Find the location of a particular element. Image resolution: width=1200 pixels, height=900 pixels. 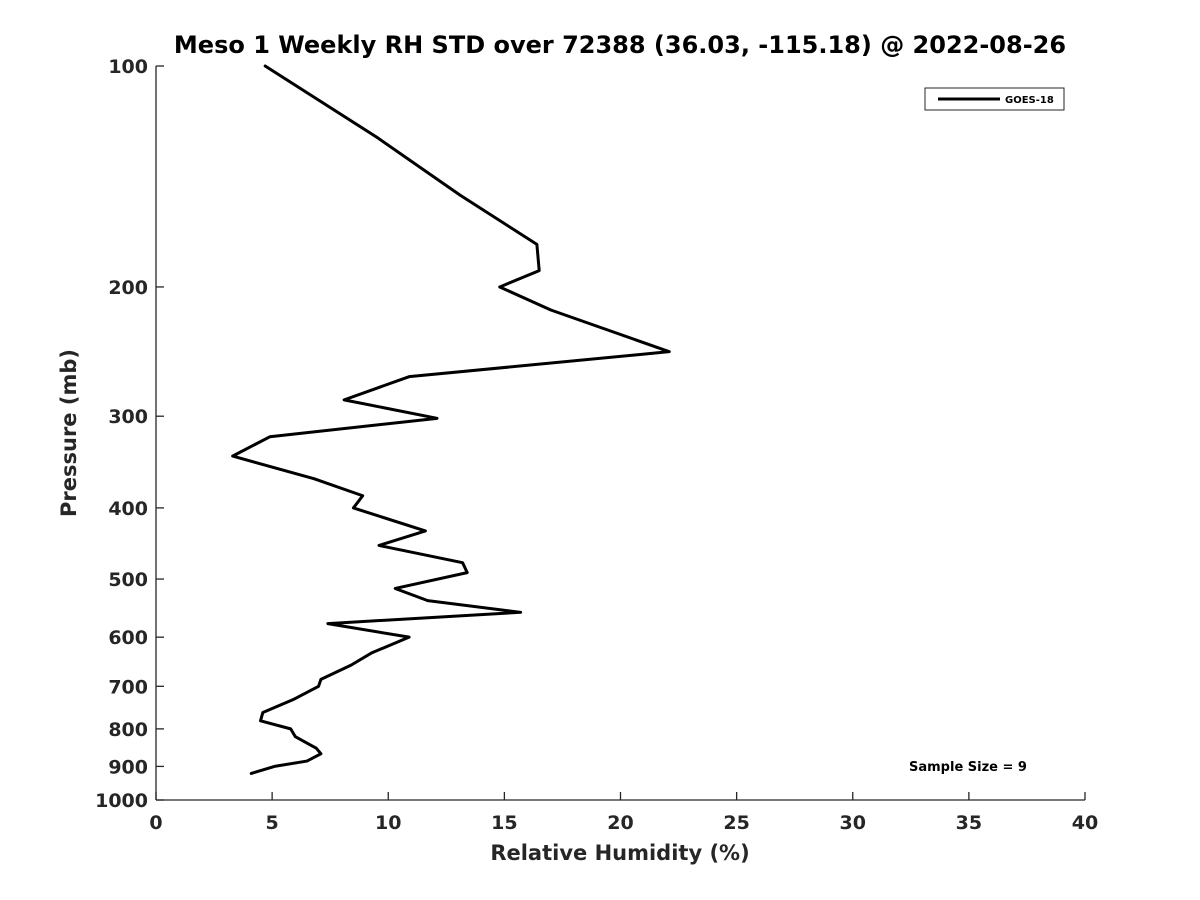

x-tick-label: 25 is located at coordinates (736, 823).